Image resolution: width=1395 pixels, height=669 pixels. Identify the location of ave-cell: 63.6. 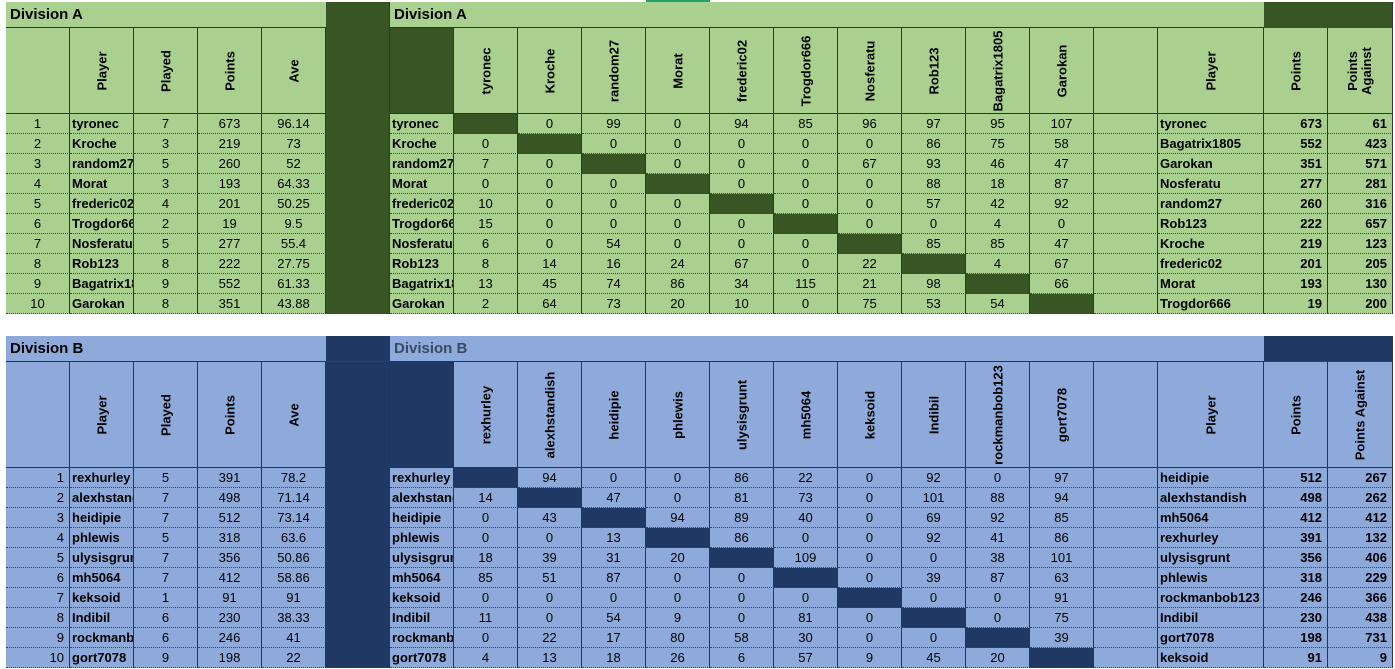
(294, 538).